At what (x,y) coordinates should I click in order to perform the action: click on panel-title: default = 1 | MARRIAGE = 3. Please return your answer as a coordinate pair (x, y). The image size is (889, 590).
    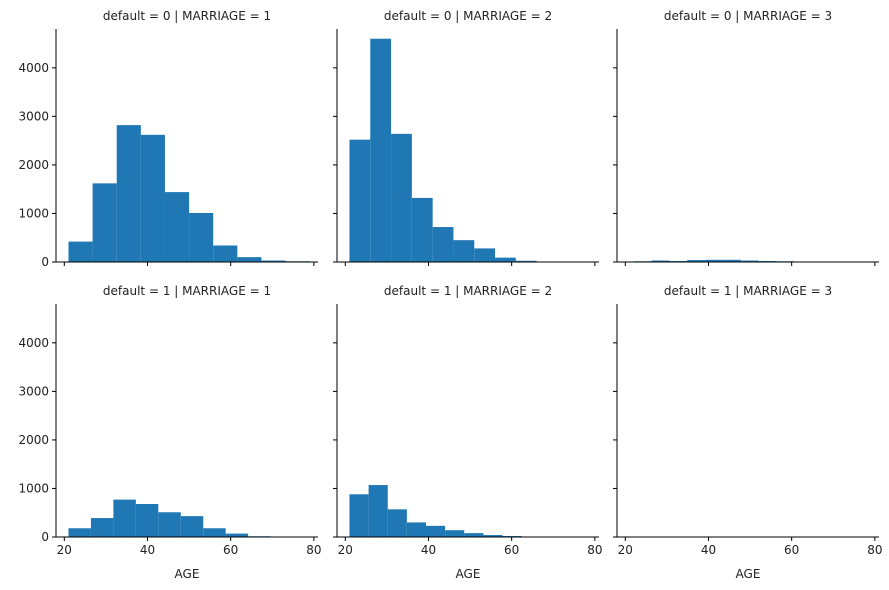
    Looking at the image, I should click on (748, 291).